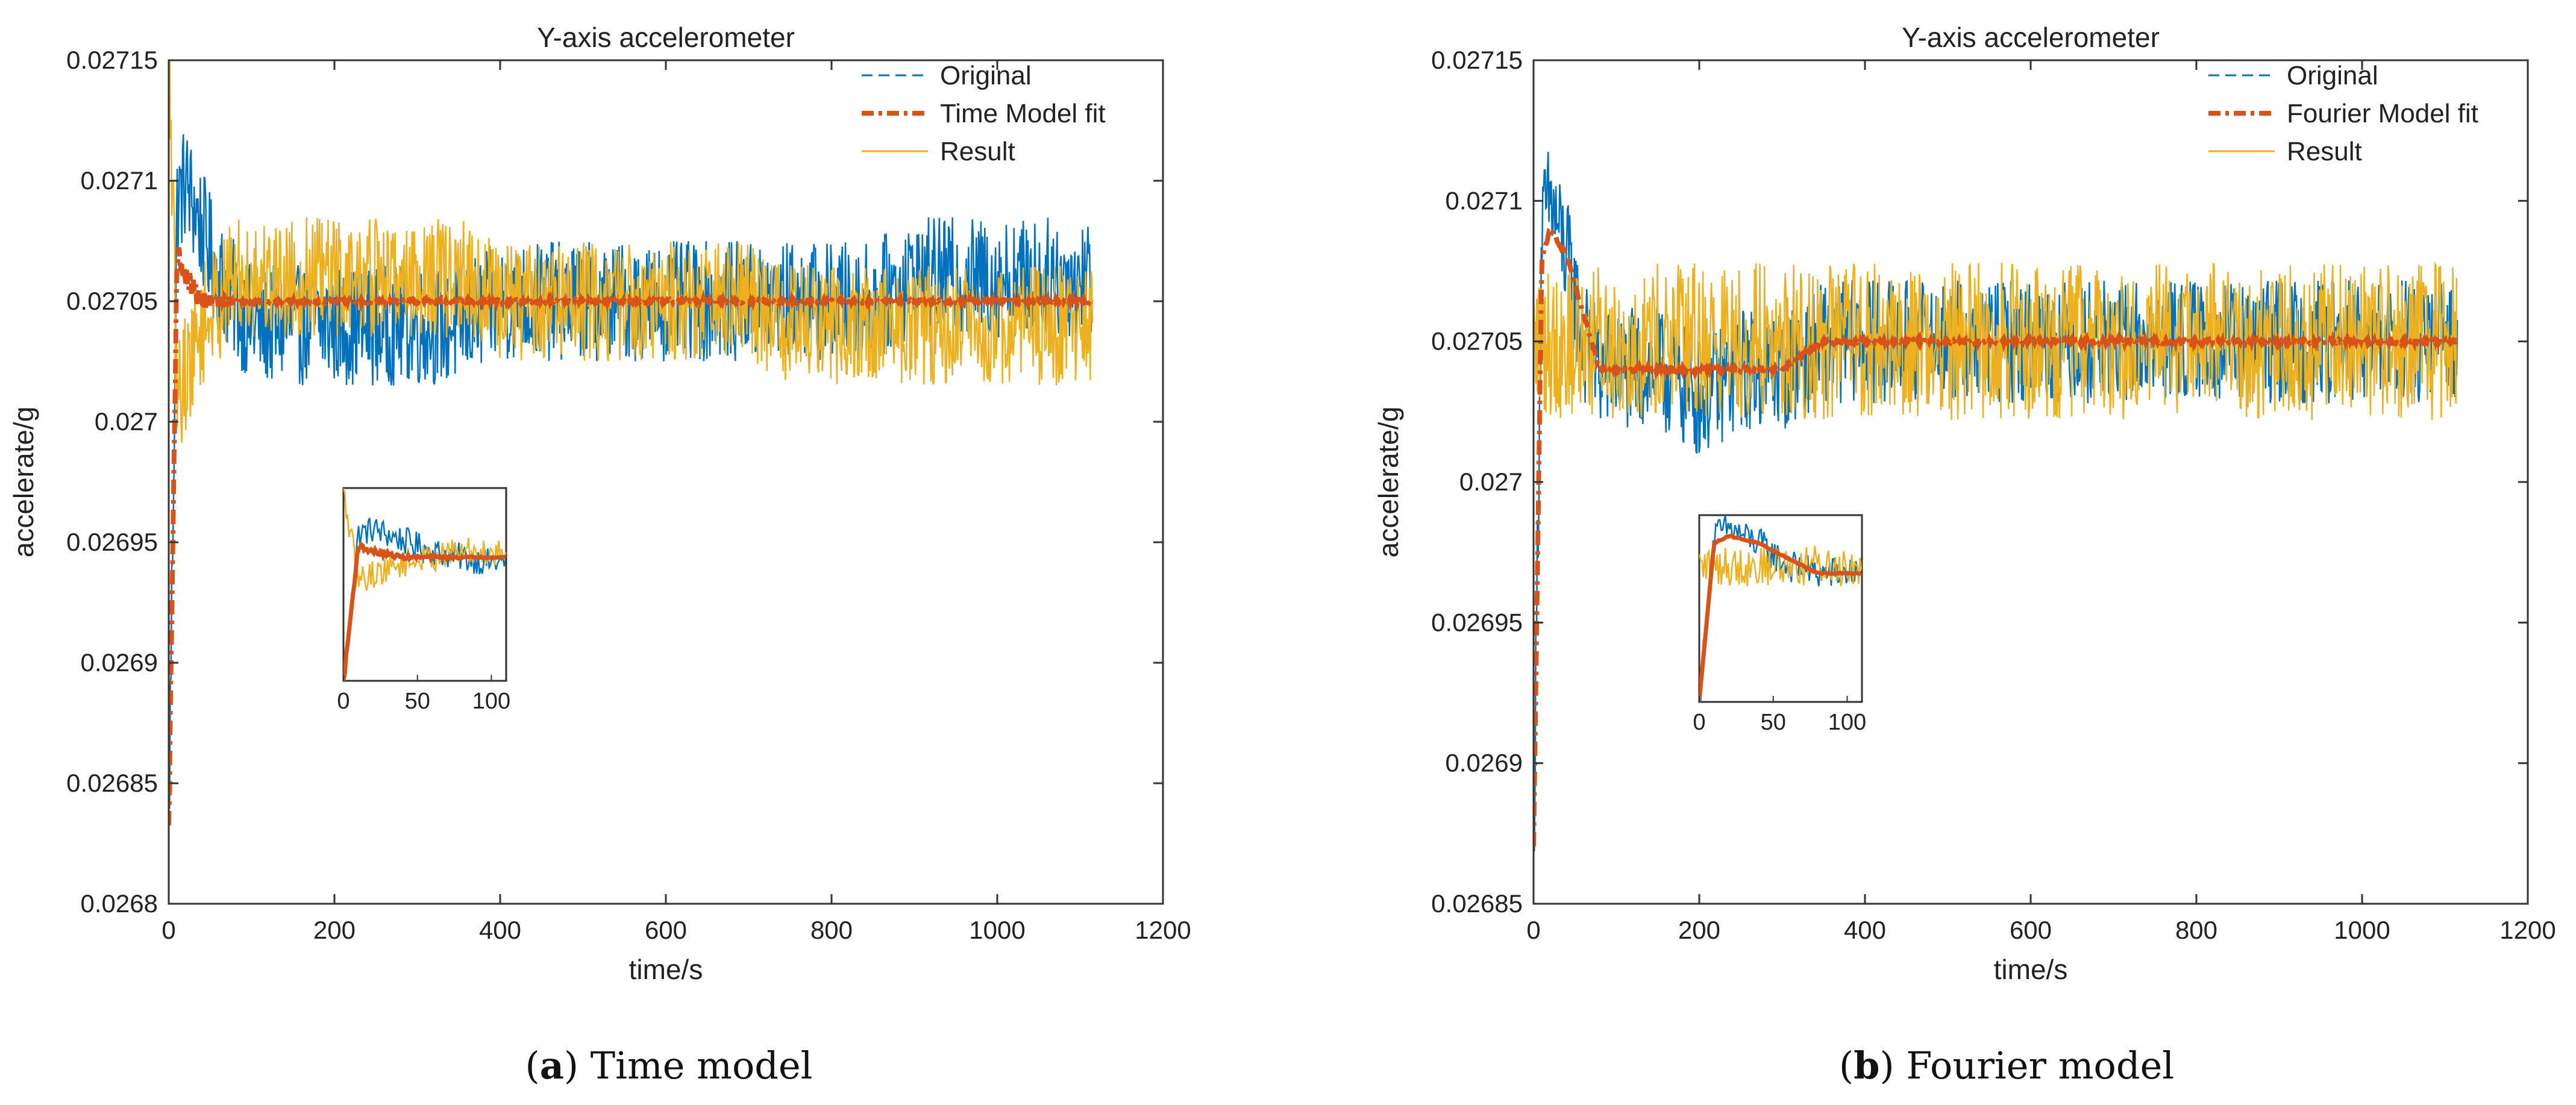  What do you see at coordinates (1477, 341) in the screenshot?
I see `chart-b-ytick-label: 0.02705` at bounding box center [1477, 341].